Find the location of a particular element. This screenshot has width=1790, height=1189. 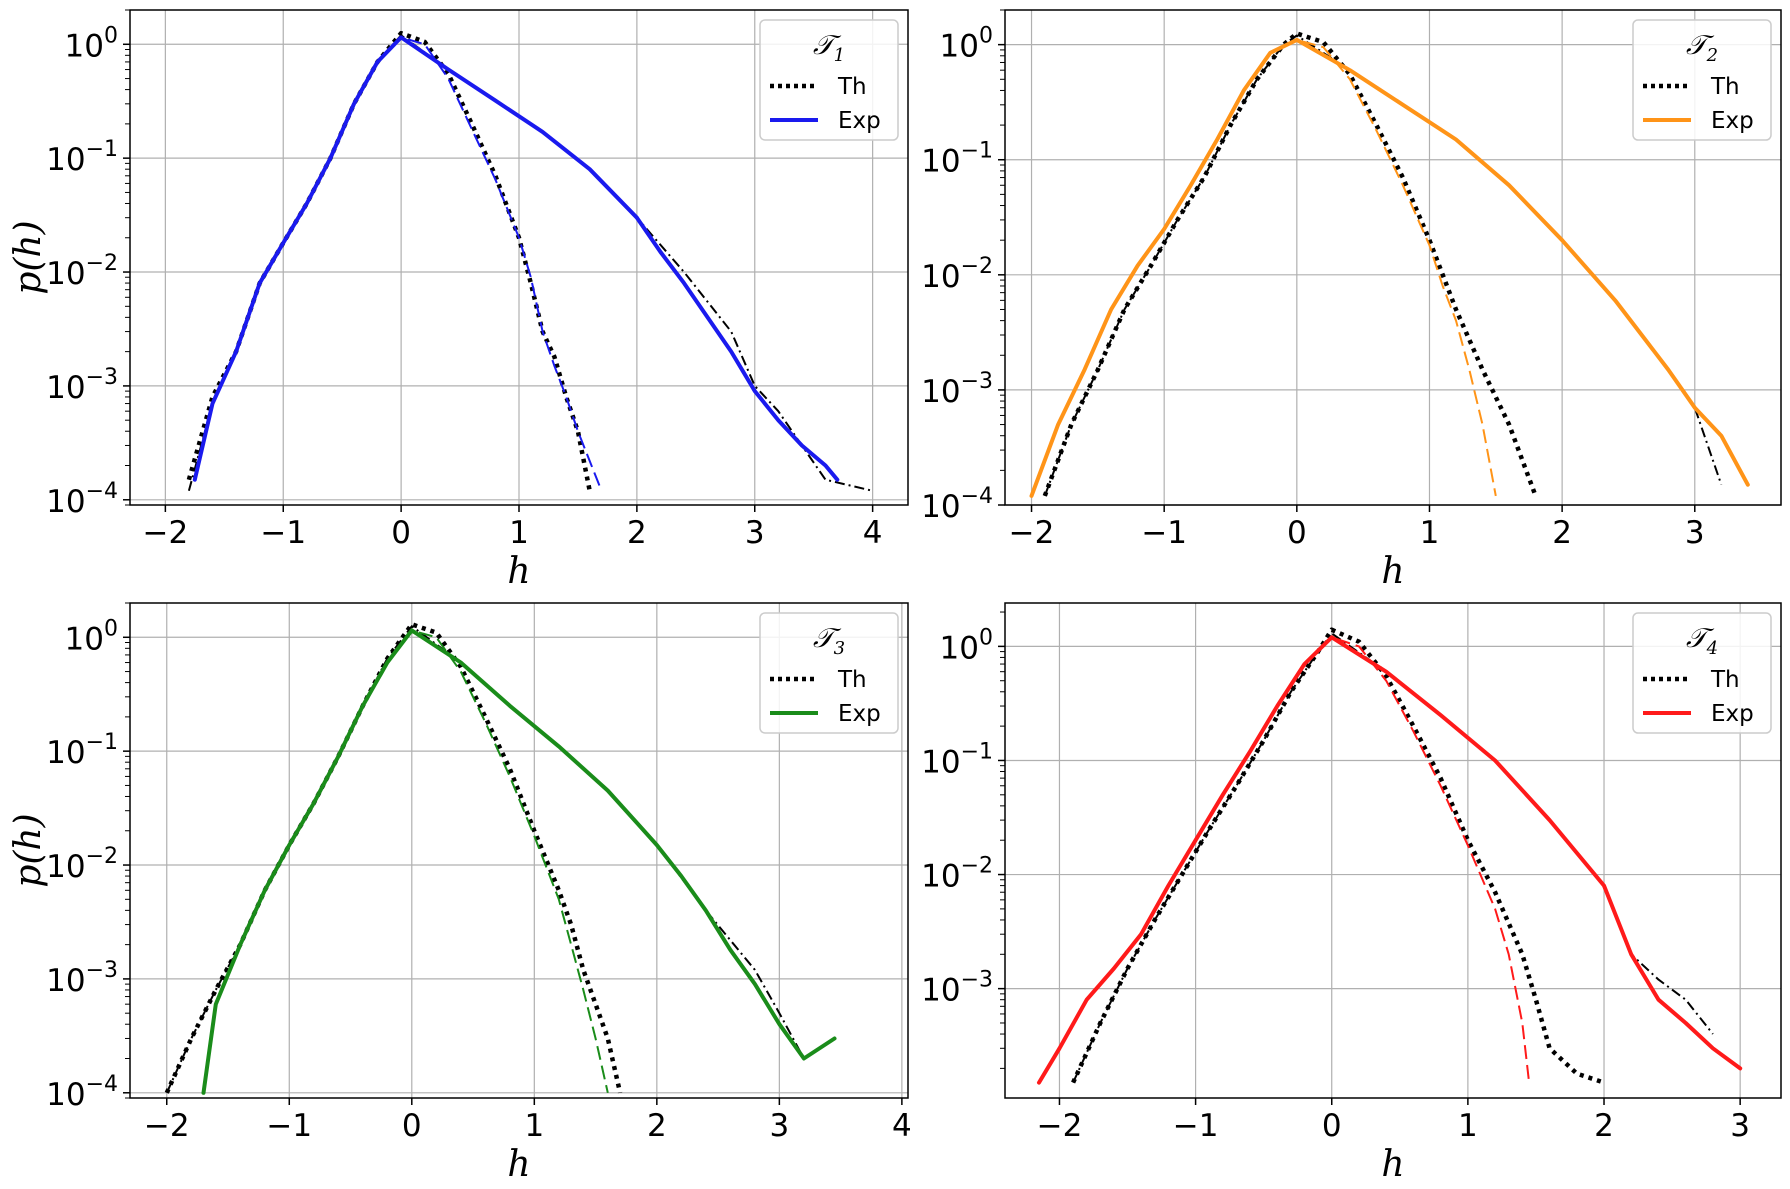

legend-title: 𝒯3 is located at coordinates (829, 641).